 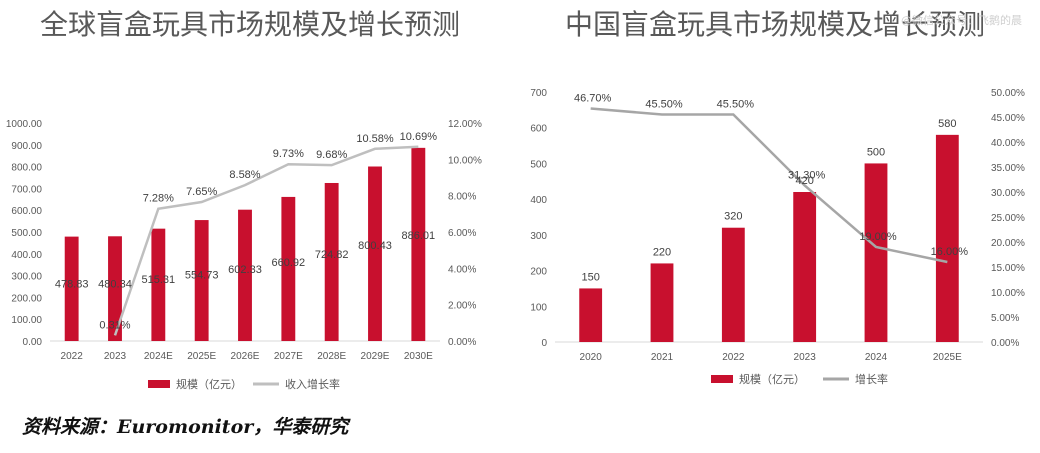 What do you see at coordinates (332, 255) in the screenshot?
I see `bar-value-label: 724.82` at bounding box center [332, 255].